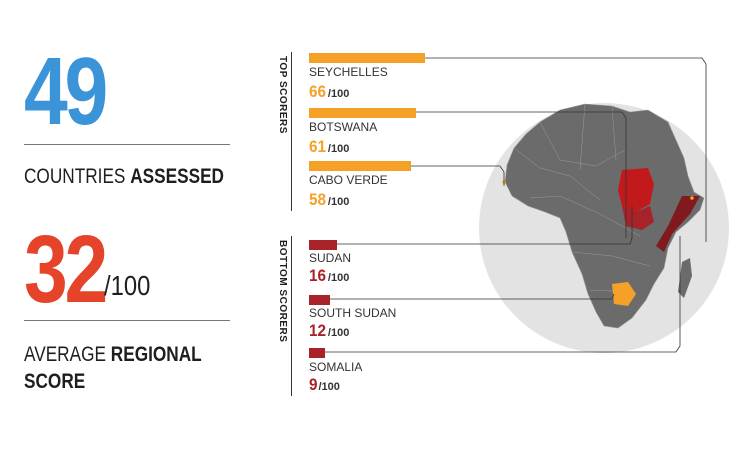  I want to click on score-sudan-max: /100, so click(338, 278).